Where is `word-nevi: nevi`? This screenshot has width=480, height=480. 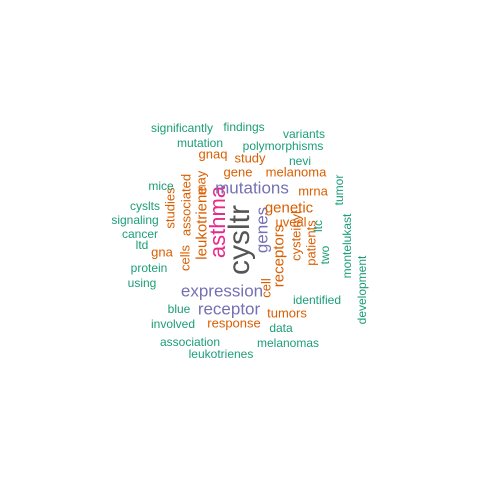
word-nevi: nevi is located at coordinates (300, 161).